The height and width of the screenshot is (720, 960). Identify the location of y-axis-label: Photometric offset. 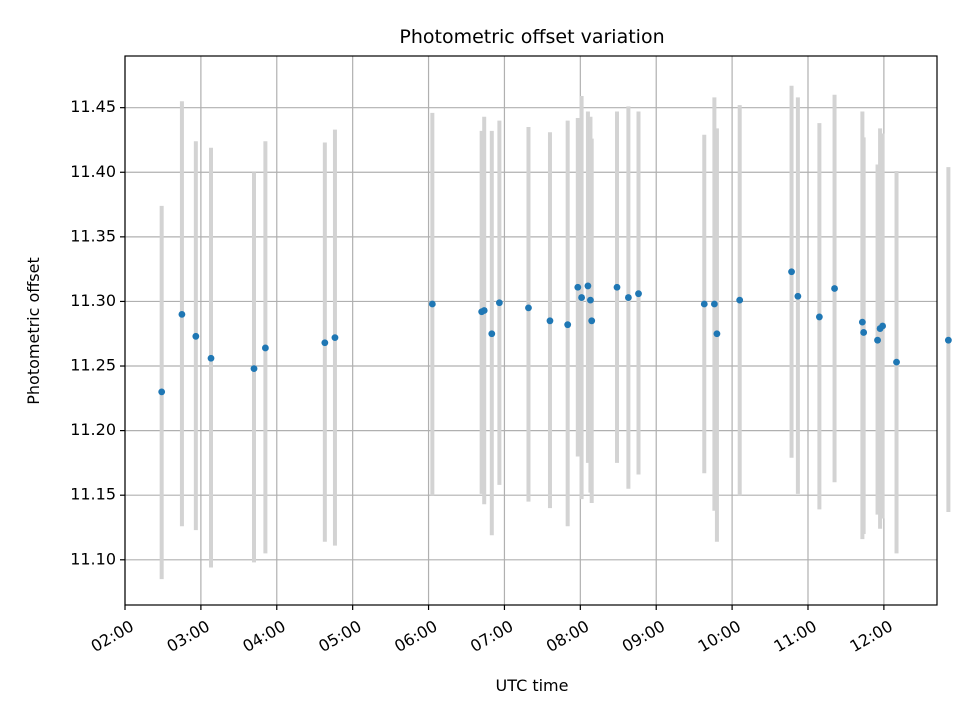
(33, 331).